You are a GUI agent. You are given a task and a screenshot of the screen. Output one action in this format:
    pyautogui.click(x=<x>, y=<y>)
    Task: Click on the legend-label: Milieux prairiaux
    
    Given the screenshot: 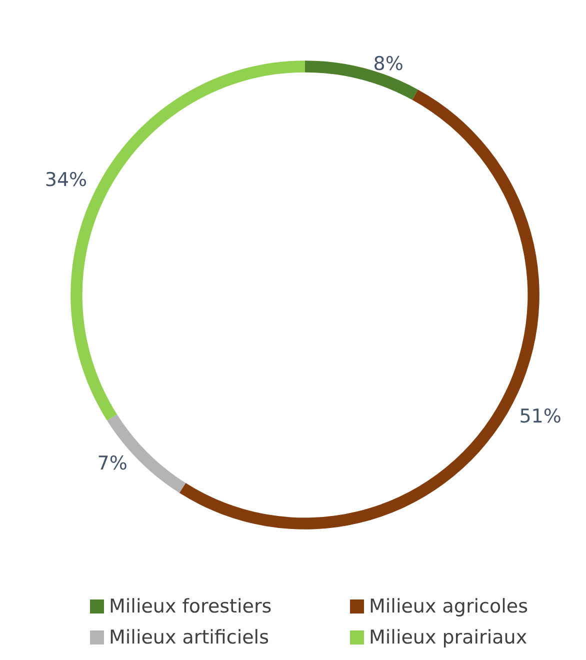 What is the action you would take?
    pyautogui.click(x=448, y=637)
    